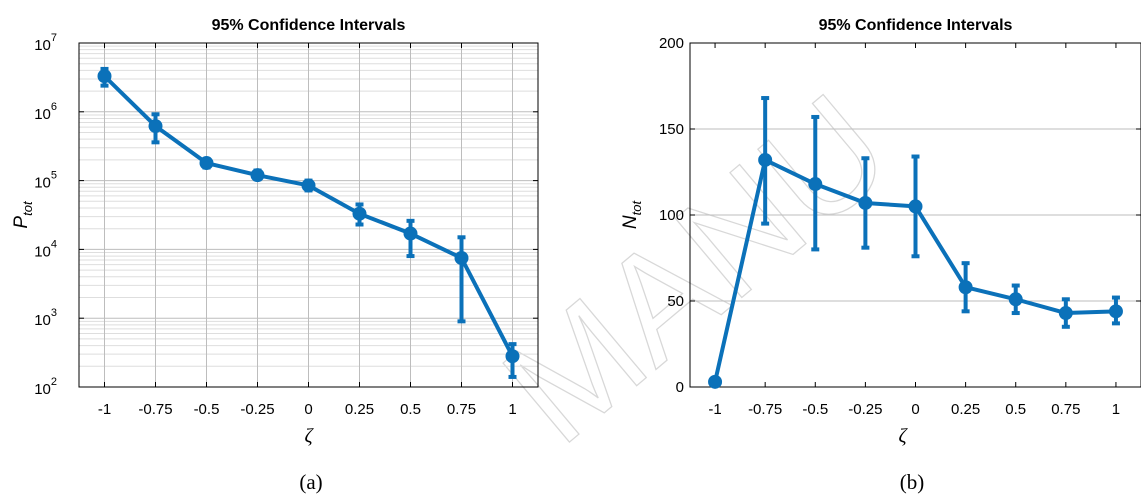 The width and height of the screenshot is (1141, 502). I want to click on y-tick-label: 107, so click(45, 43).